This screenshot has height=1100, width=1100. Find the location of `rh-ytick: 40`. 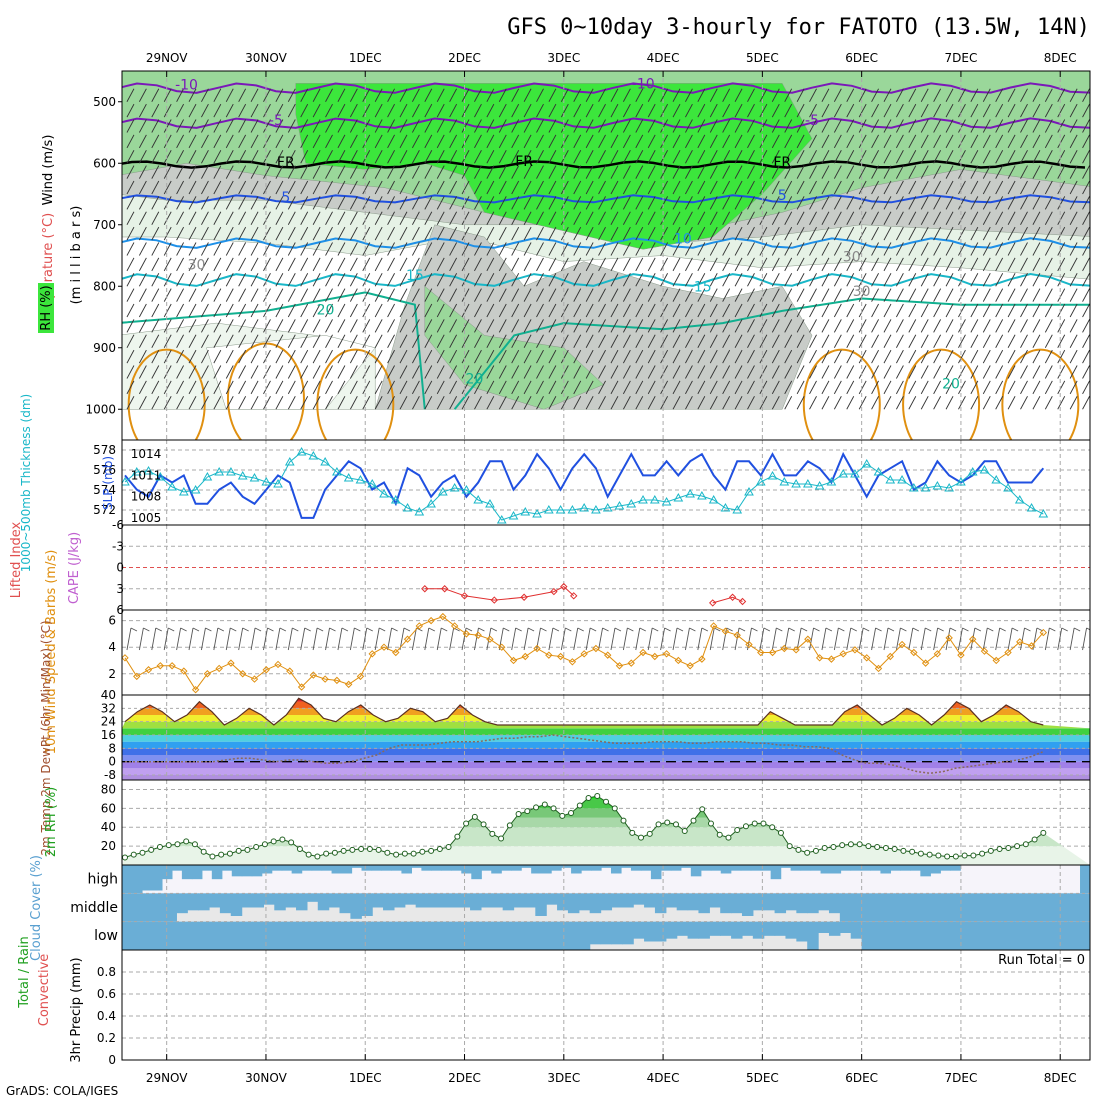

rh-ytick: 40 is located at coordinates (108, 827).